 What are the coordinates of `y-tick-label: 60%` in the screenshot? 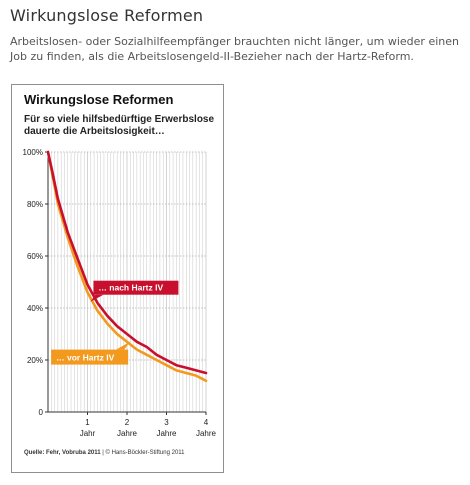 It's located at (35, 256).